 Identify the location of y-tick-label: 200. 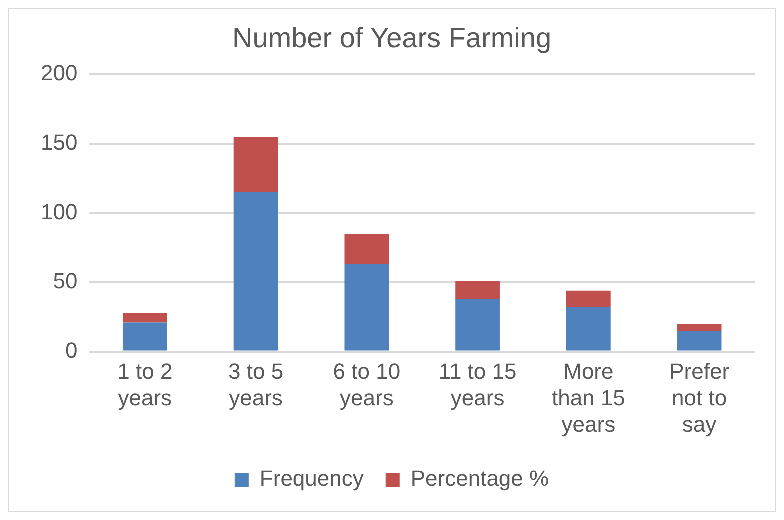
(59, 73).